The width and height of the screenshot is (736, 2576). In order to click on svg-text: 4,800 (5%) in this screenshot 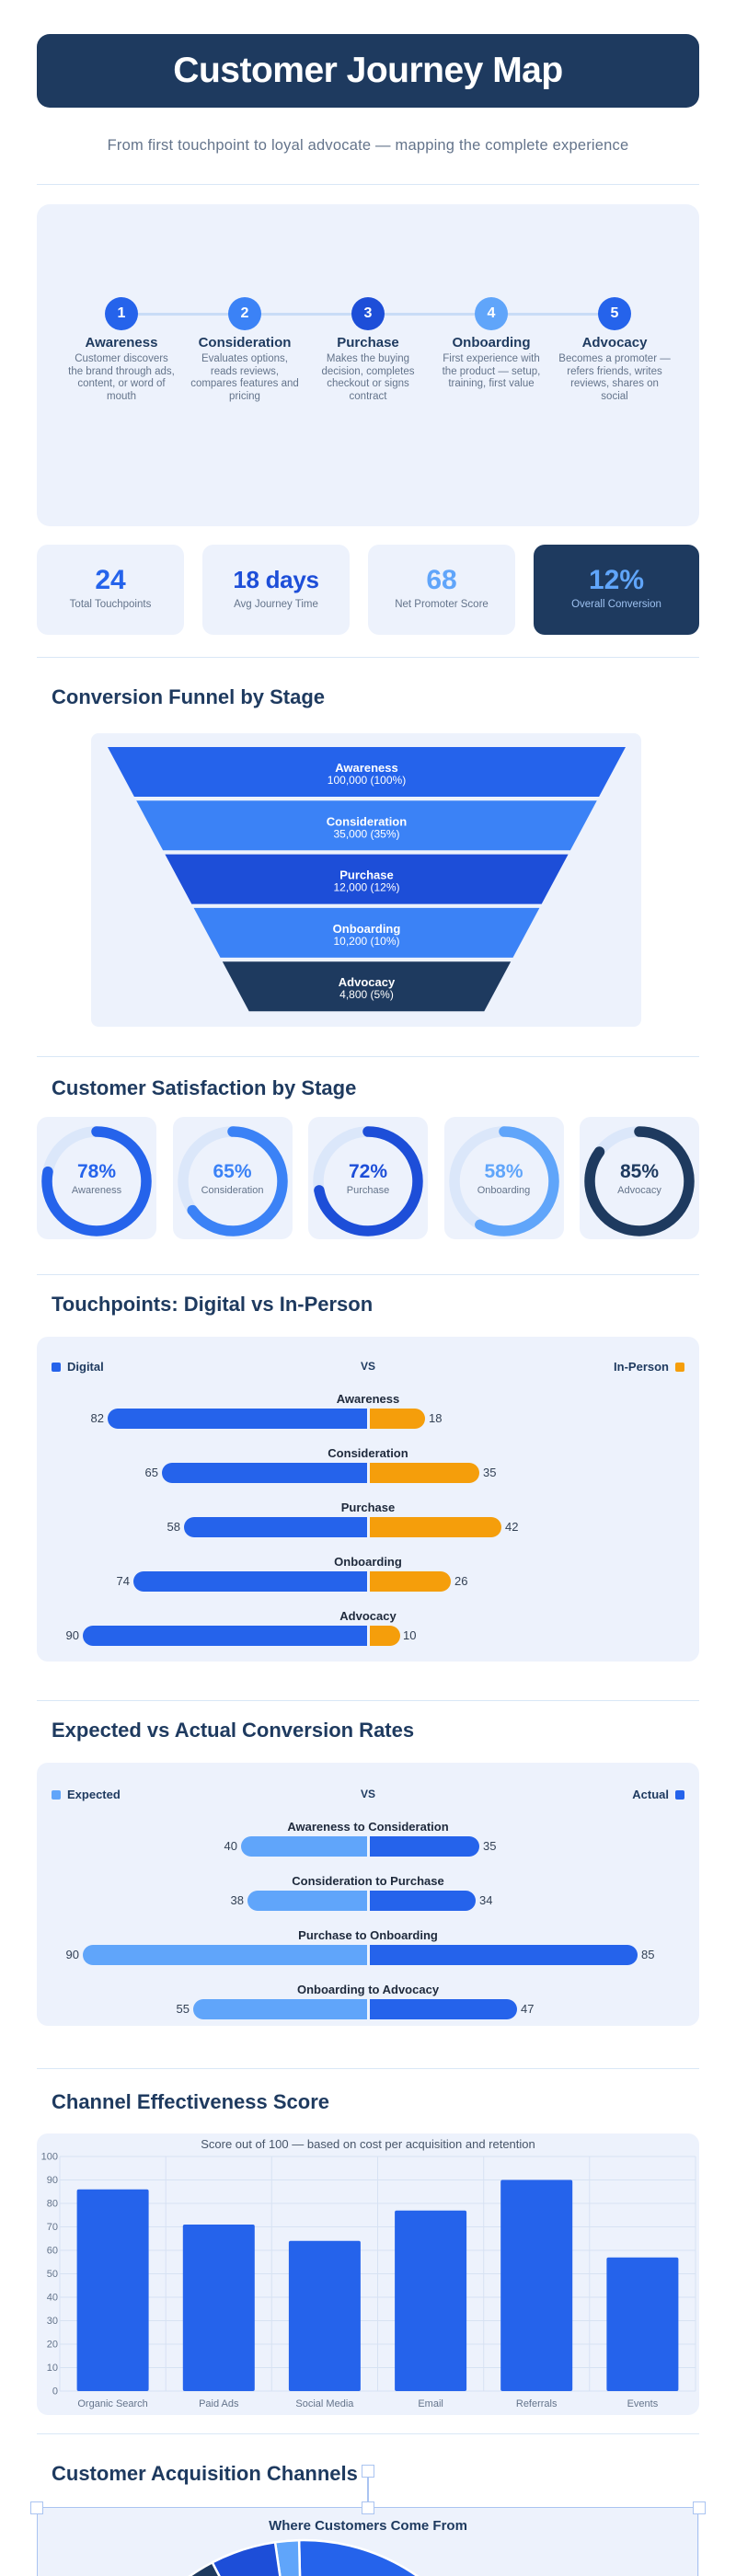, I will do `click(366, 995)`.